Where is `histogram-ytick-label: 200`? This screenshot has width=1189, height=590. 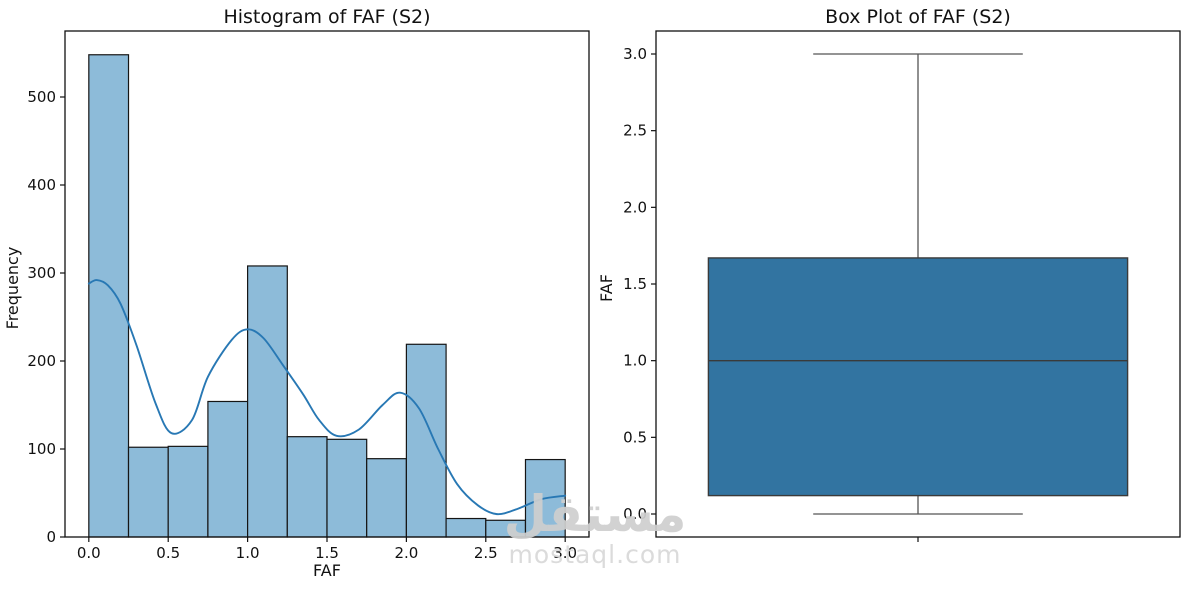
histogram-ytick-label: 200 is located at coordinates (41, 361).